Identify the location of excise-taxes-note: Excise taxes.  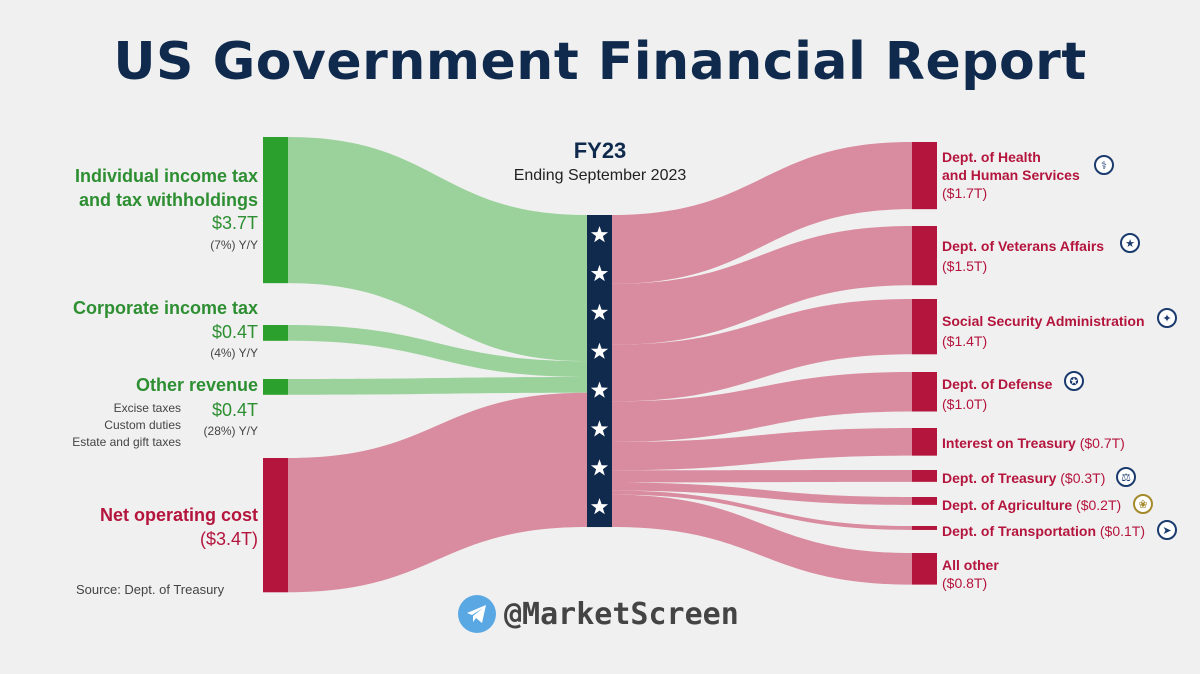
(147, 408).